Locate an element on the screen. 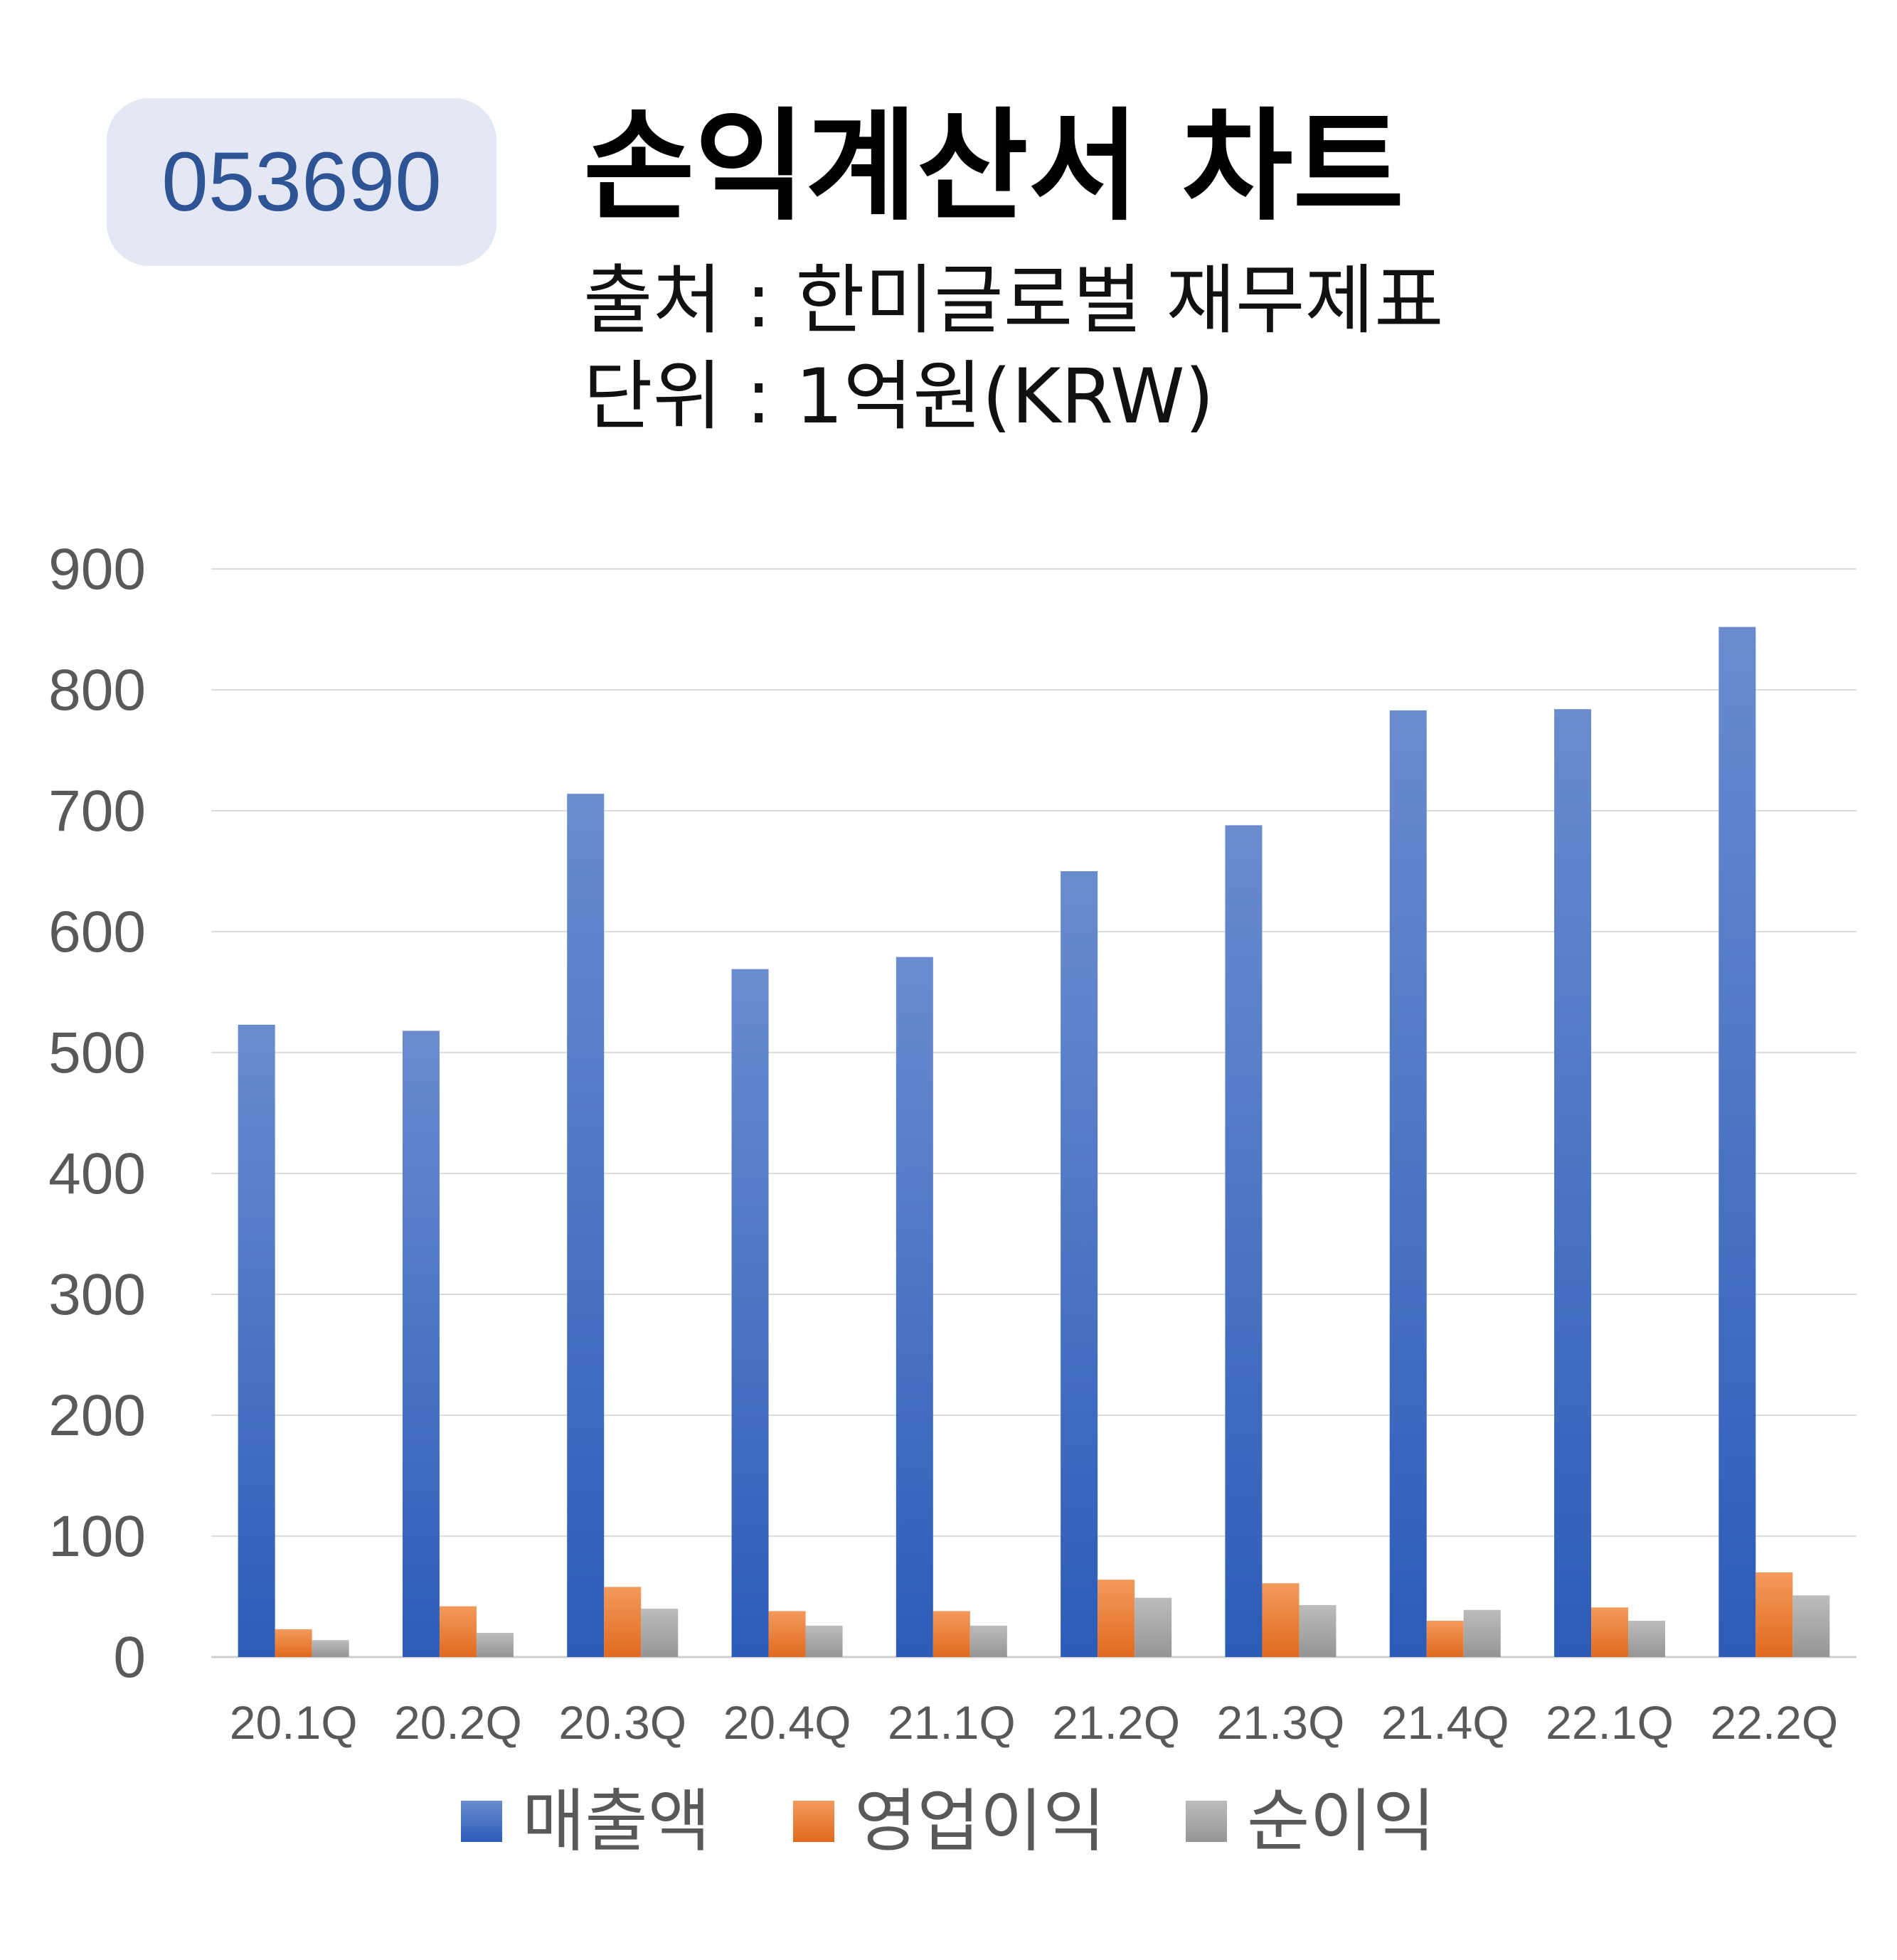  y-tick-label: 600 is located at coordinates (97, 932).